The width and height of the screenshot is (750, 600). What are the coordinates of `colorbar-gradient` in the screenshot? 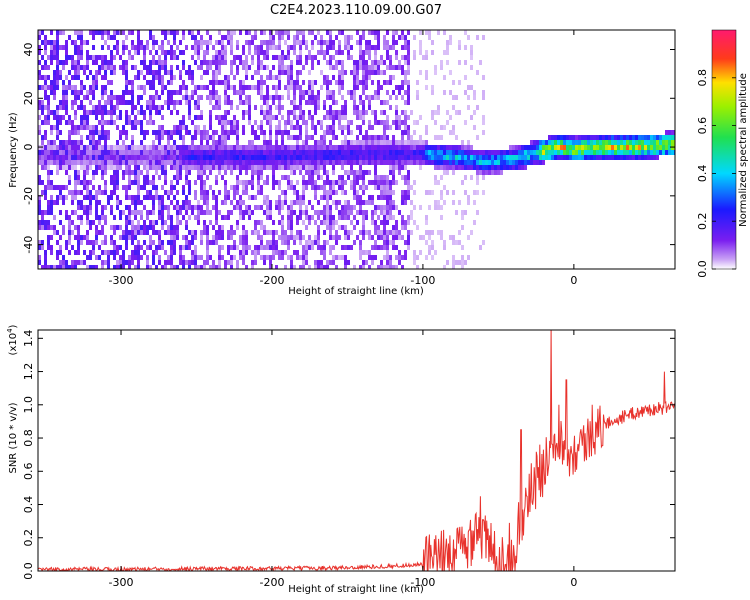 It's located at (724, 149).